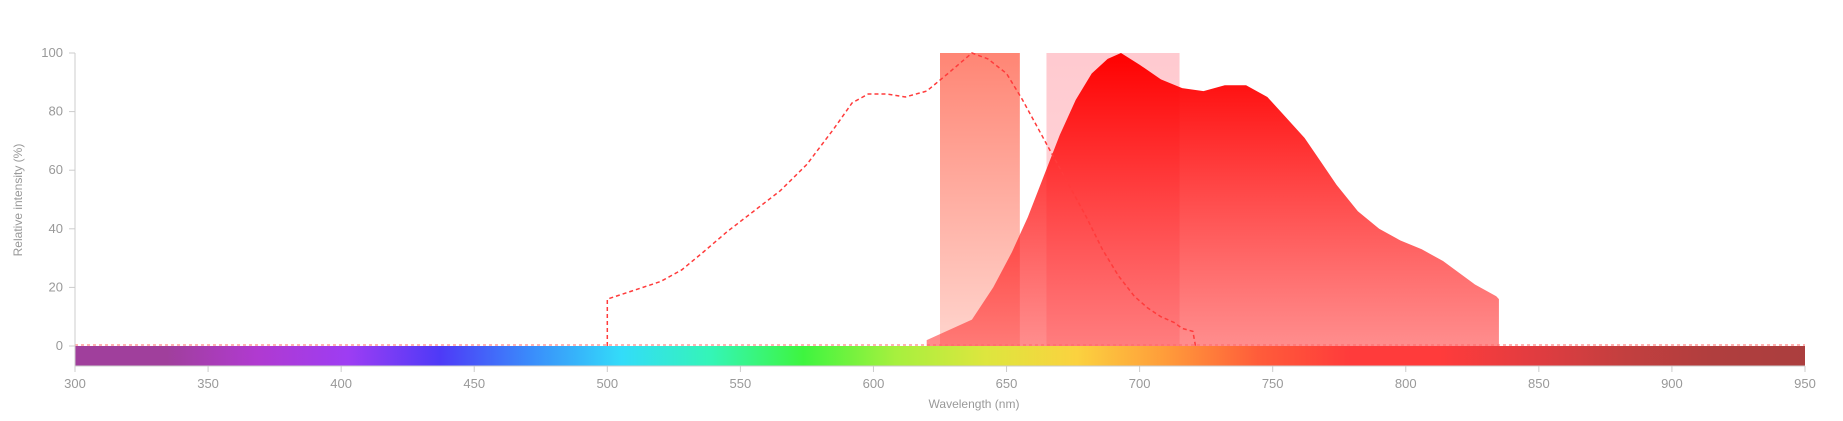  Describe the element at coordinates (56, 169) in the screenshot. I see `y-tick-label: 60` at that location.